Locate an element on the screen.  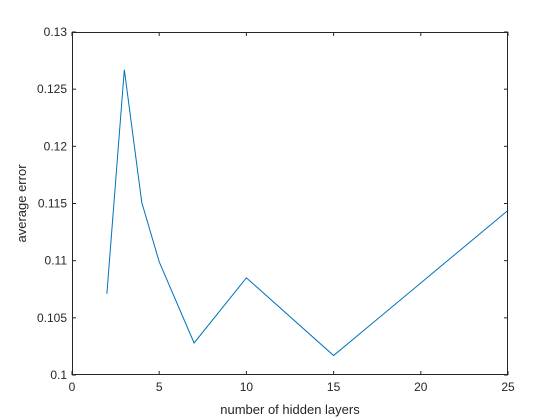
x-tick-label: 0 is located at coordinates (72, 387).